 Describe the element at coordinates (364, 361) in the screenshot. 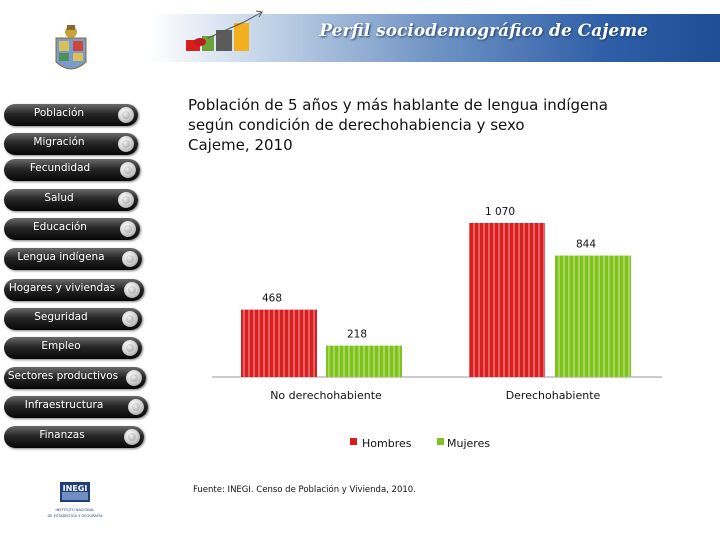

I see `bar-mujeres-no-derechohabiente` at that location.